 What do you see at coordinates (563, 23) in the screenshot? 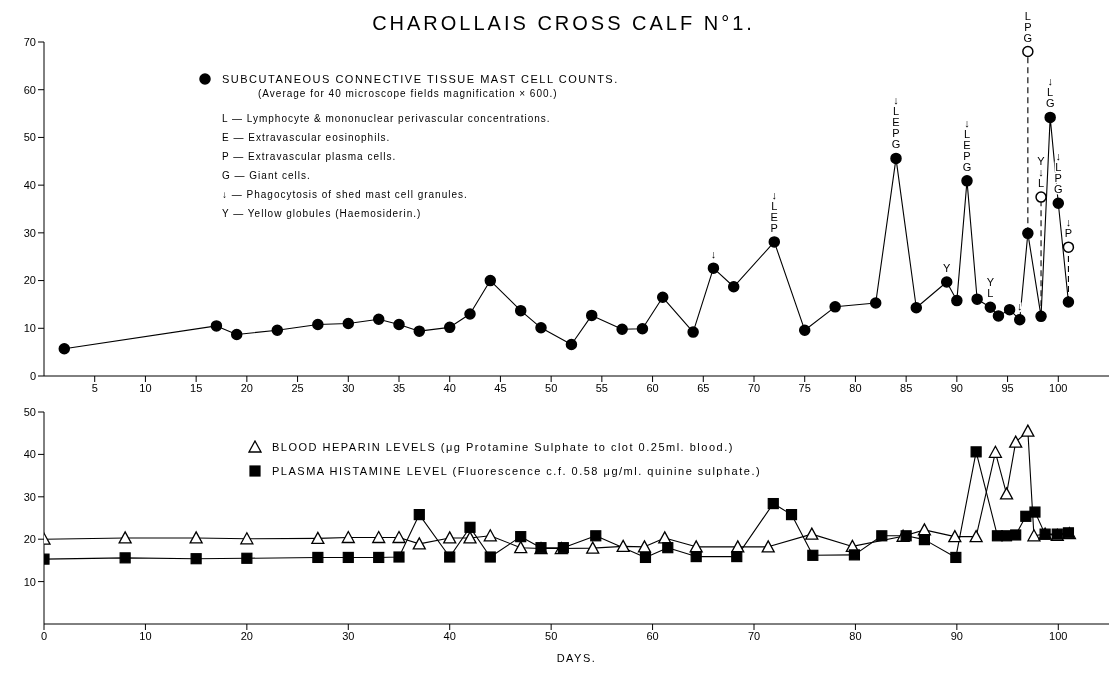
I see `chart-title: CHAROLLAIS CROSS CALF N°1.` at bounding box center [563, 23].